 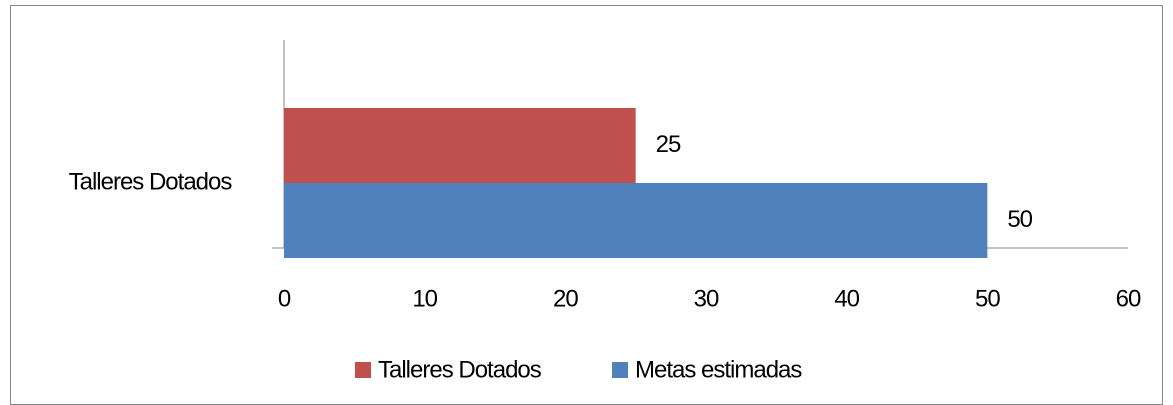 What do you see at coordinates (151, 181) in the screenshot?
I see `y-tick-label: Talleres Dotados` at bounding box center [151, 181].